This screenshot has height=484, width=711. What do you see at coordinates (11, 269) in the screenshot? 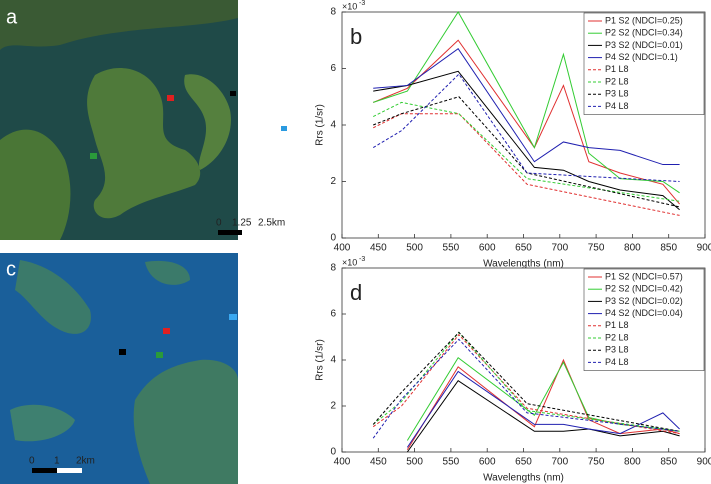
I see `panel-label: c` at bounding box center [11, 269].